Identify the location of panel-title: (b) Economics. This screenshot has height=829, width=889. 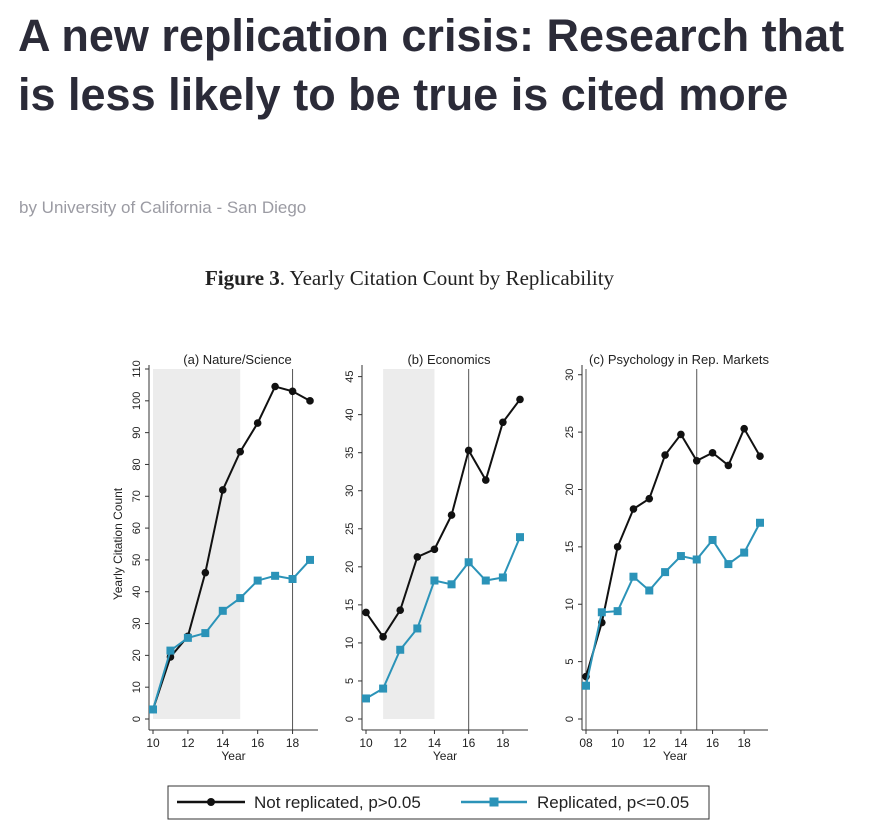
(449, 359).